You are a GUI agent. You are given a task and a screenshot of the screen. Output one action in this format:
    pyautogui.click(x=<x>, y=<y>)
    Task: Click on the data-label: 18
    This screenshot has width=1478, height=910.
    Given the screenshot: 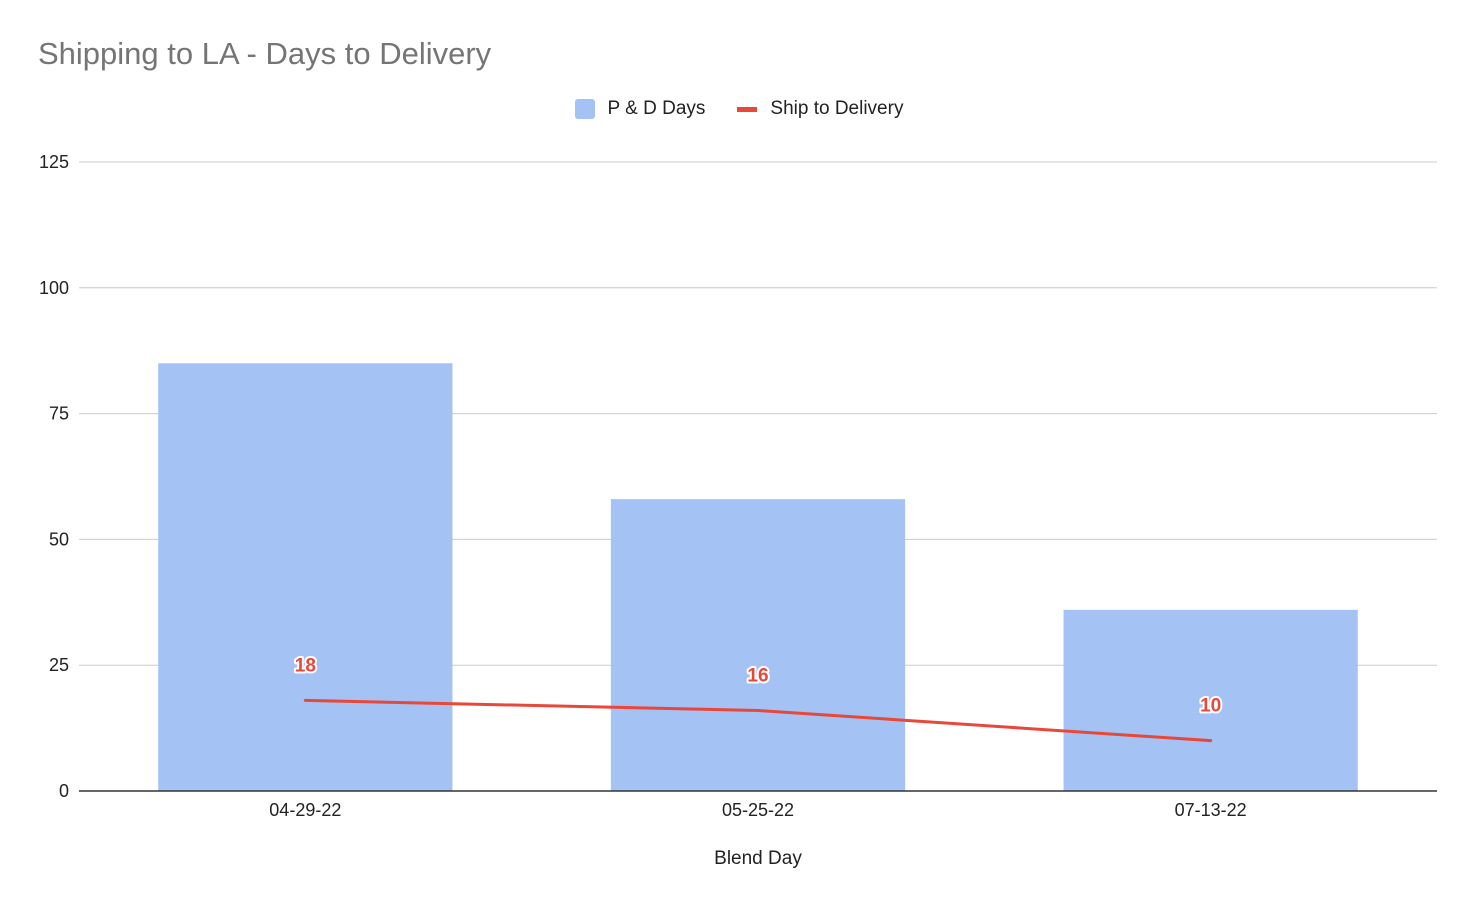 What is the action you would take?
    pyautogui.click(x=305, y=665)
    